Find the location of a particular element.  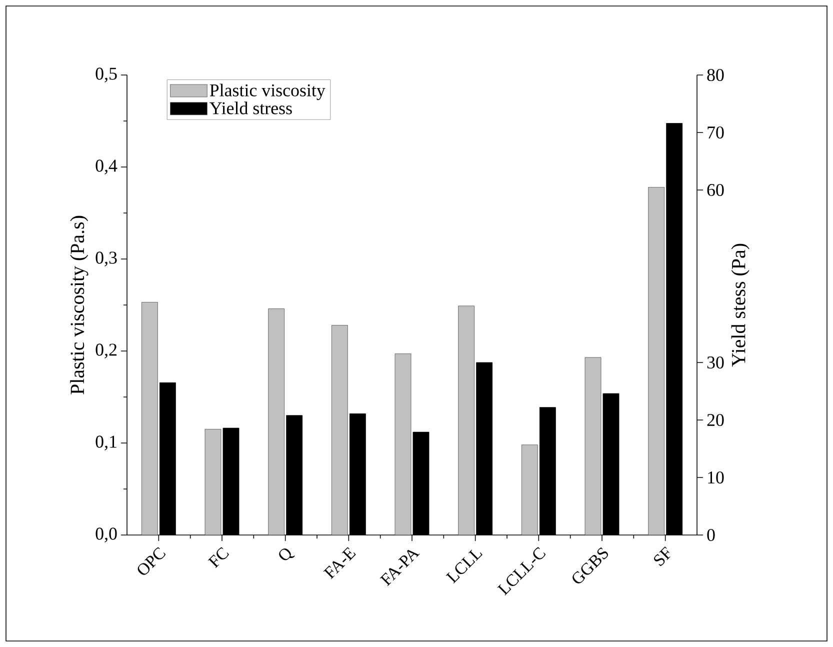

y2-tick-label: 30 is located at coordinates (715, 362).